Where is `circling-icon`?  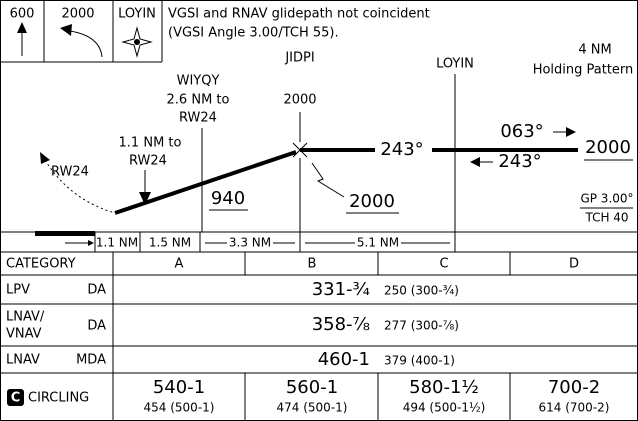
circling-icon is located at coordinates (15, 397).